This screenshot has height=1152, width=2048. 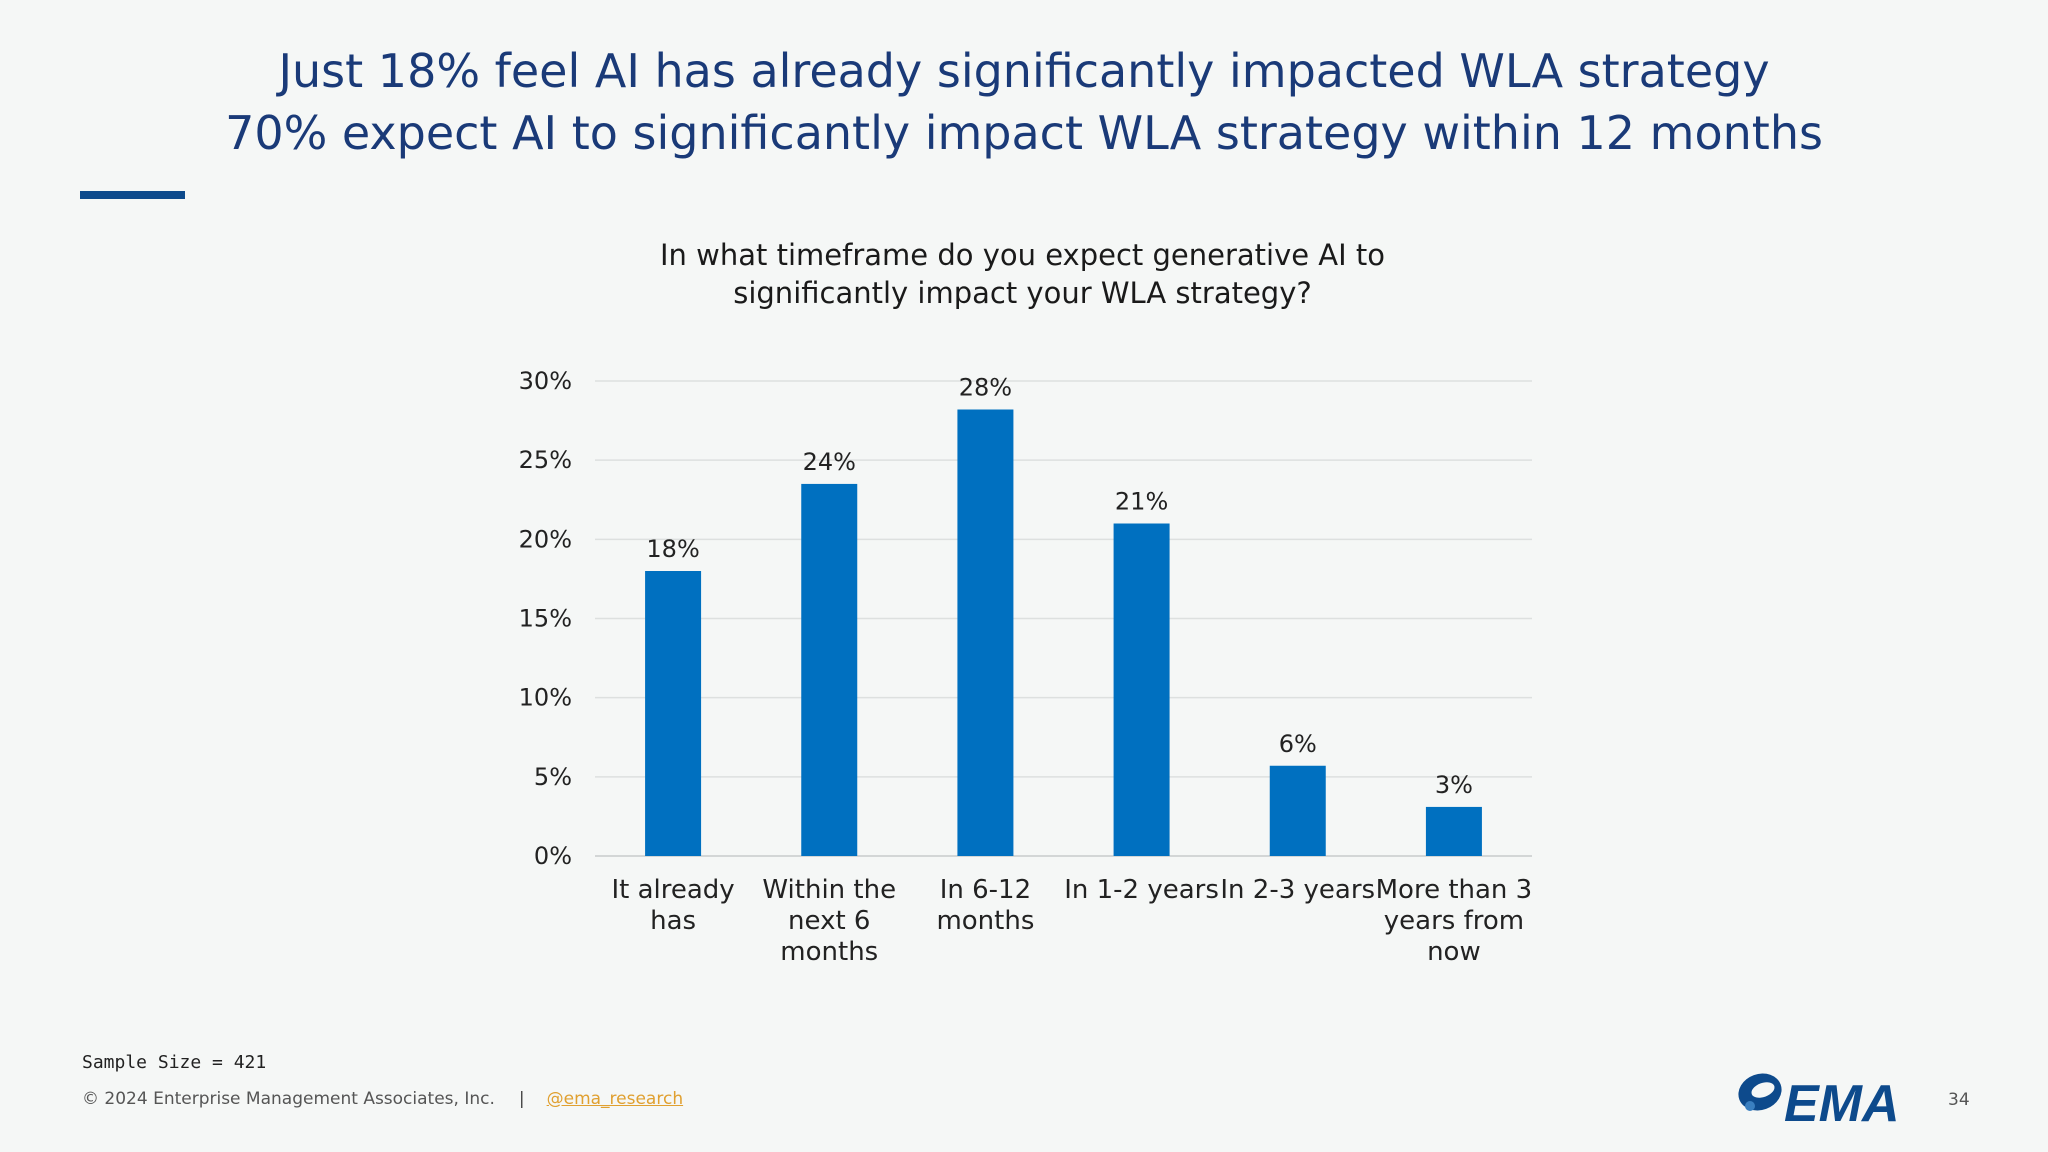 What do you see at coordinates (615, 1099) in the screenshot?
I see `twitter-handle-link: @ema_research` at bounding box center [615, 1099].